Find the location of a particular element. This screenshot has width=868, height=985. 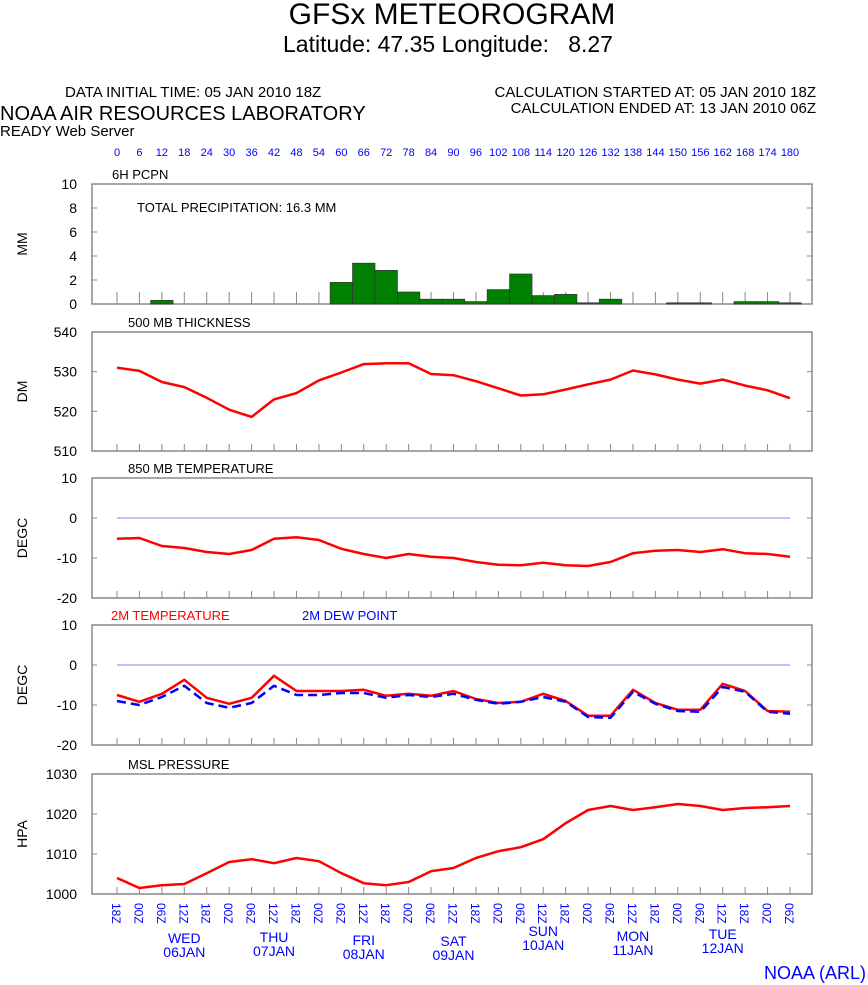

hour-label: 72 is located at coordinates (386, 153).